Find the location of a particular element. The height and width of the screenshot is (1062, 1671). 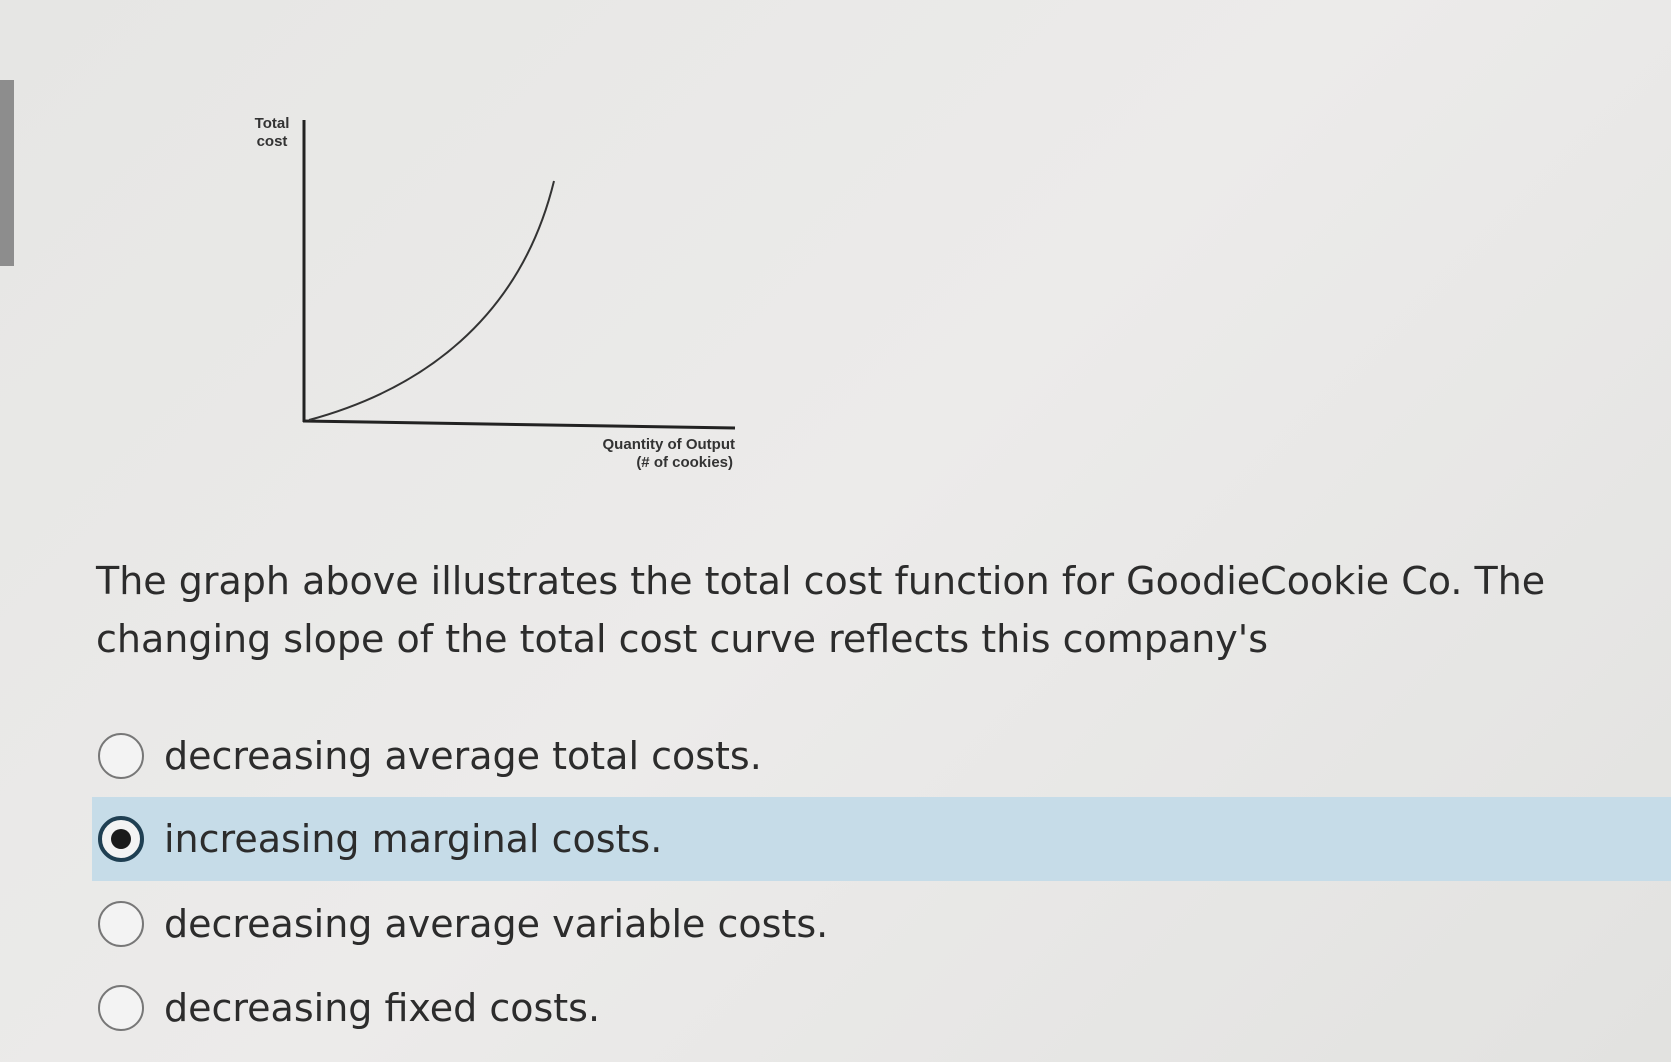

y-axis-label: cost is located at coordinates (272, 141).